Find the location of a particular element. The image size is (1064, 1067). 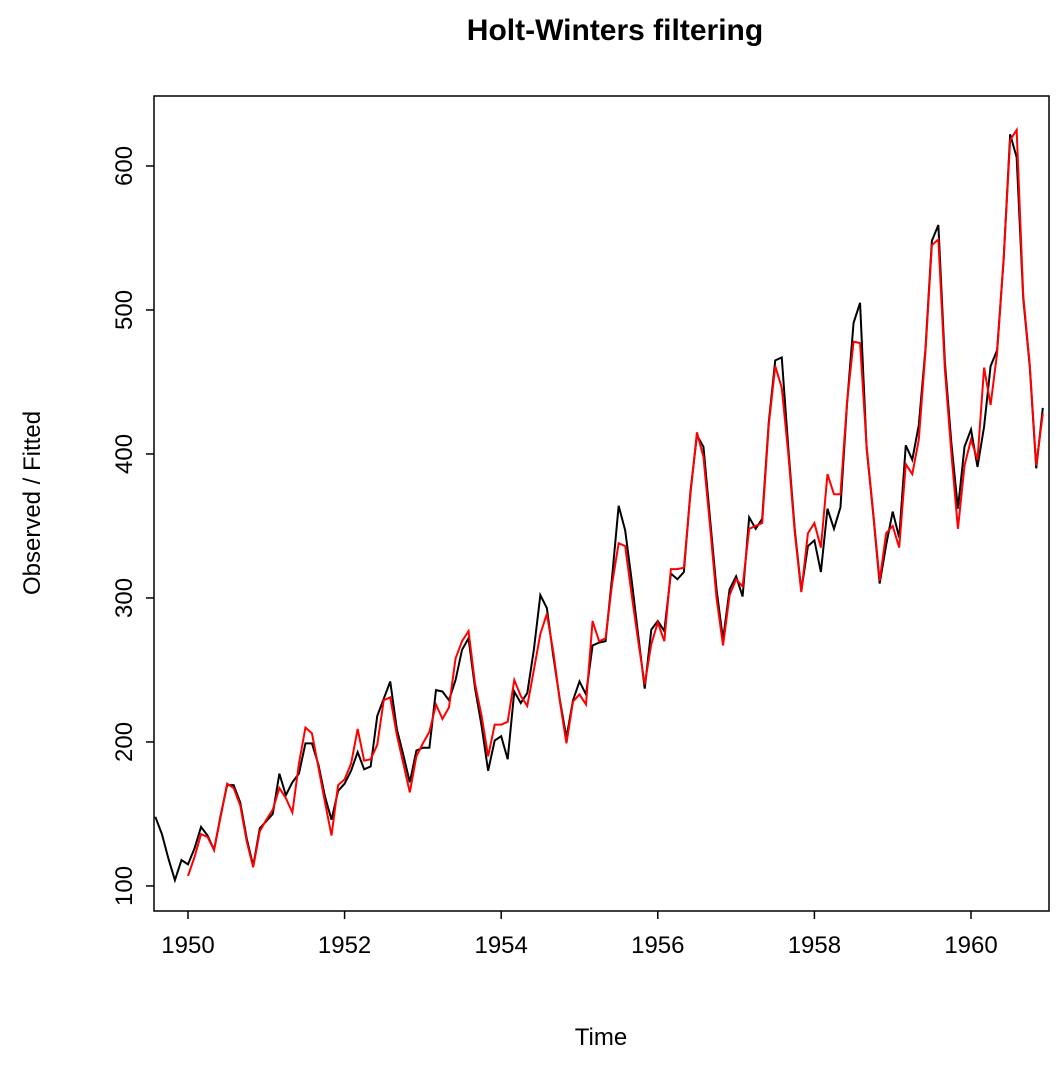

x-tick-label: 1954 is located at coordinates (500, 945).